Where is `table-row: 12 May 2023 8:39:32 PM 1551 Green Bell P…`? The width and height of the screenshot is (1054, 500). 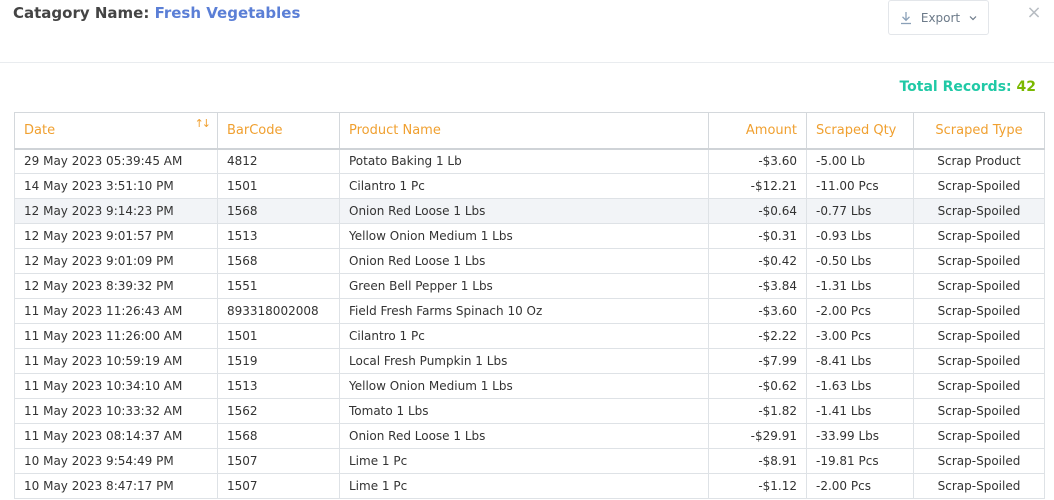
table-row: 12 May 2023 8:39:32 PM 1551 Green Bell P… is located at coordinates (529, 286).